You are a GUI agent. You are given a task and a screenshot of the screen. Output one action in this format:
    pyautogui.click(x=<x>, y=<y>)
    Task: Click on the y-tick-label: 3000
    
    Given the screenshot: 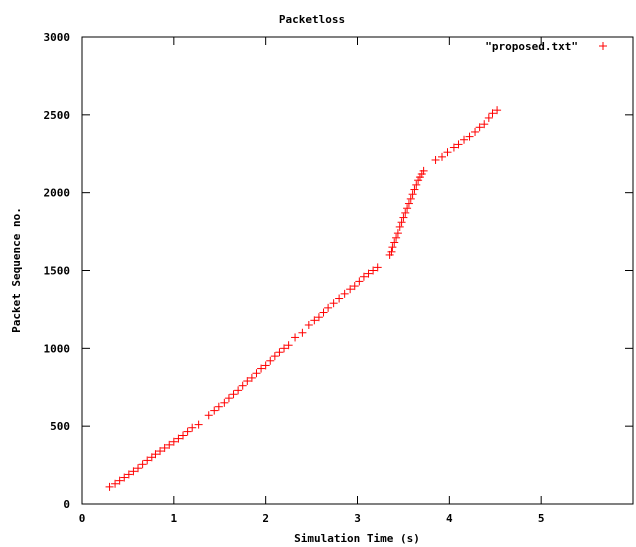 What is the action you would take?
    pyautogui.click(x=57, y=37)
    